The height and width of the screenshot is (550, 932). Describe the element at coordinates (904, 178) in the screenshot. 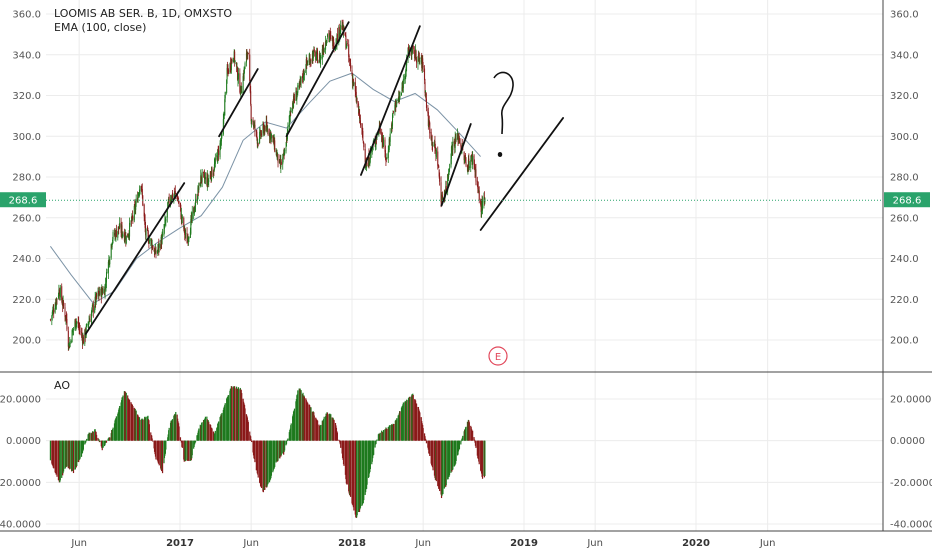

I see `right-price-tick-label: 280.0` at that location.